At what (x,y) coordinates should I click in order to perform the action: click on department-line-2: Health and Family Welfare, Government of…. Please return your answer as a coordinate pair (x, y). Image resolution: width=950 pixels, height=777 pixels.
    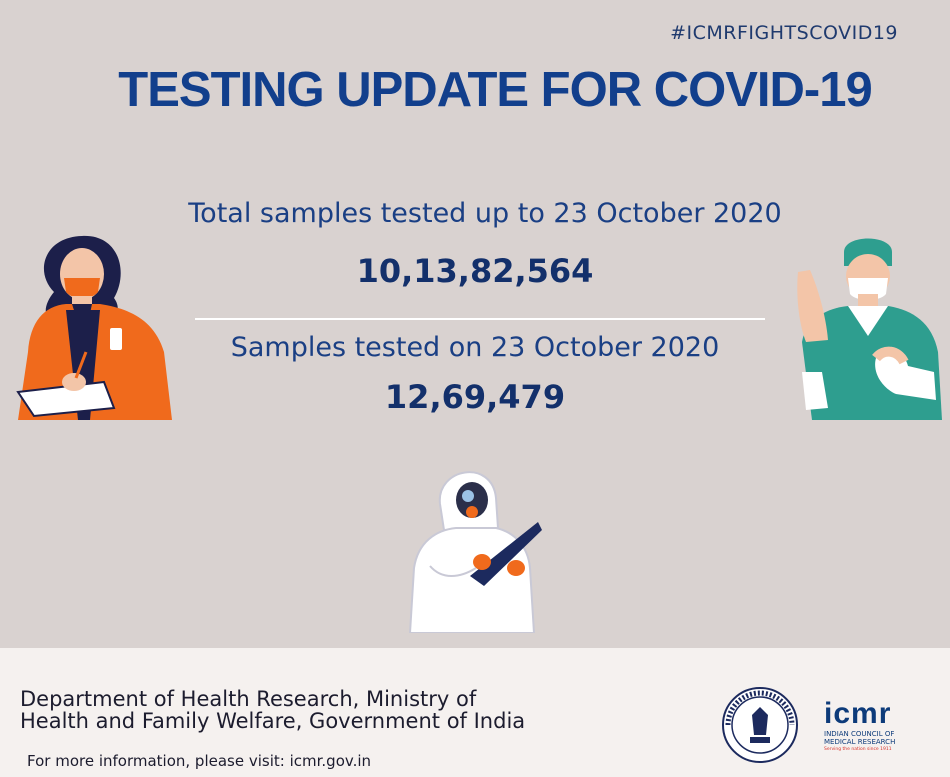
    Looking at the image, I should click on (273, 721).